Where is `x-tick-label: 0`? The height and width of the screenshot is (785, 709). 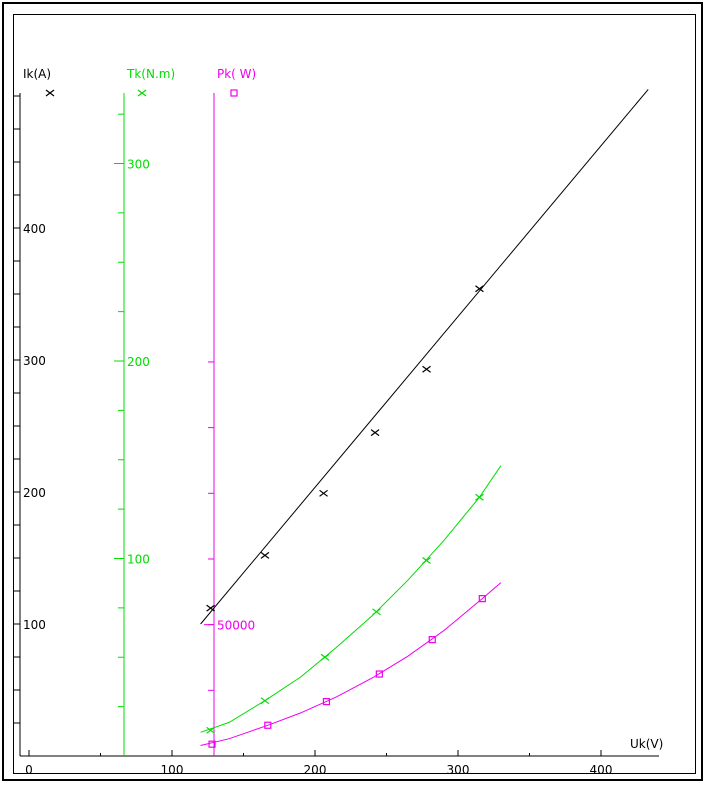
x-tick-label: 0 is located at coordinates (29, 769).